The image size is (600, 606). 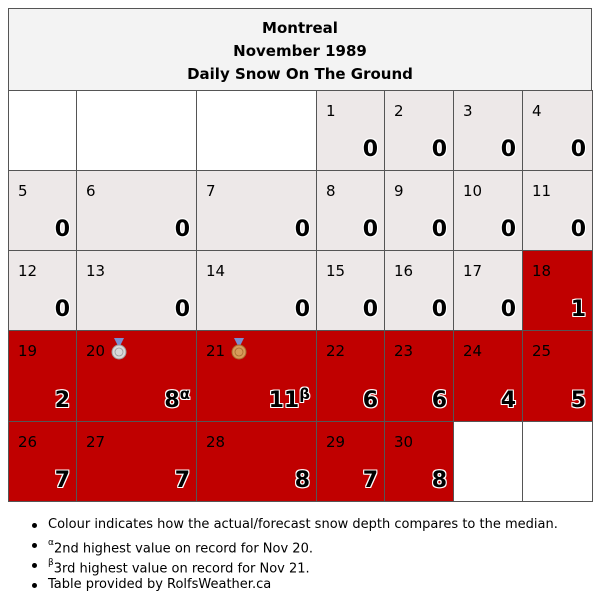 I want to click on note-text: 3rd highest value on record for Nov 21., so click(x=181, y=569).